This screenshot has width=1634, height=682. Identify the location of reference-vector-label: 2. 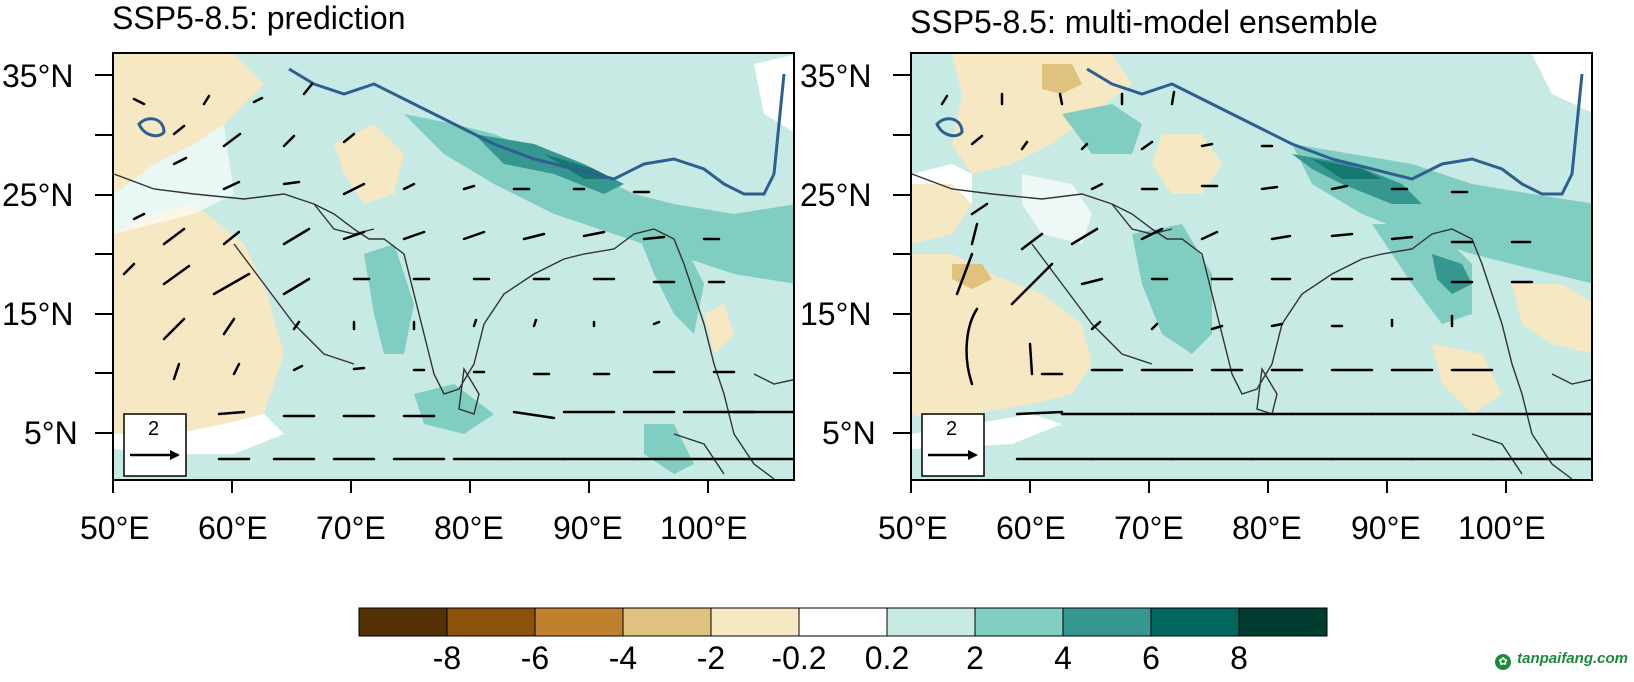
(154, 429).